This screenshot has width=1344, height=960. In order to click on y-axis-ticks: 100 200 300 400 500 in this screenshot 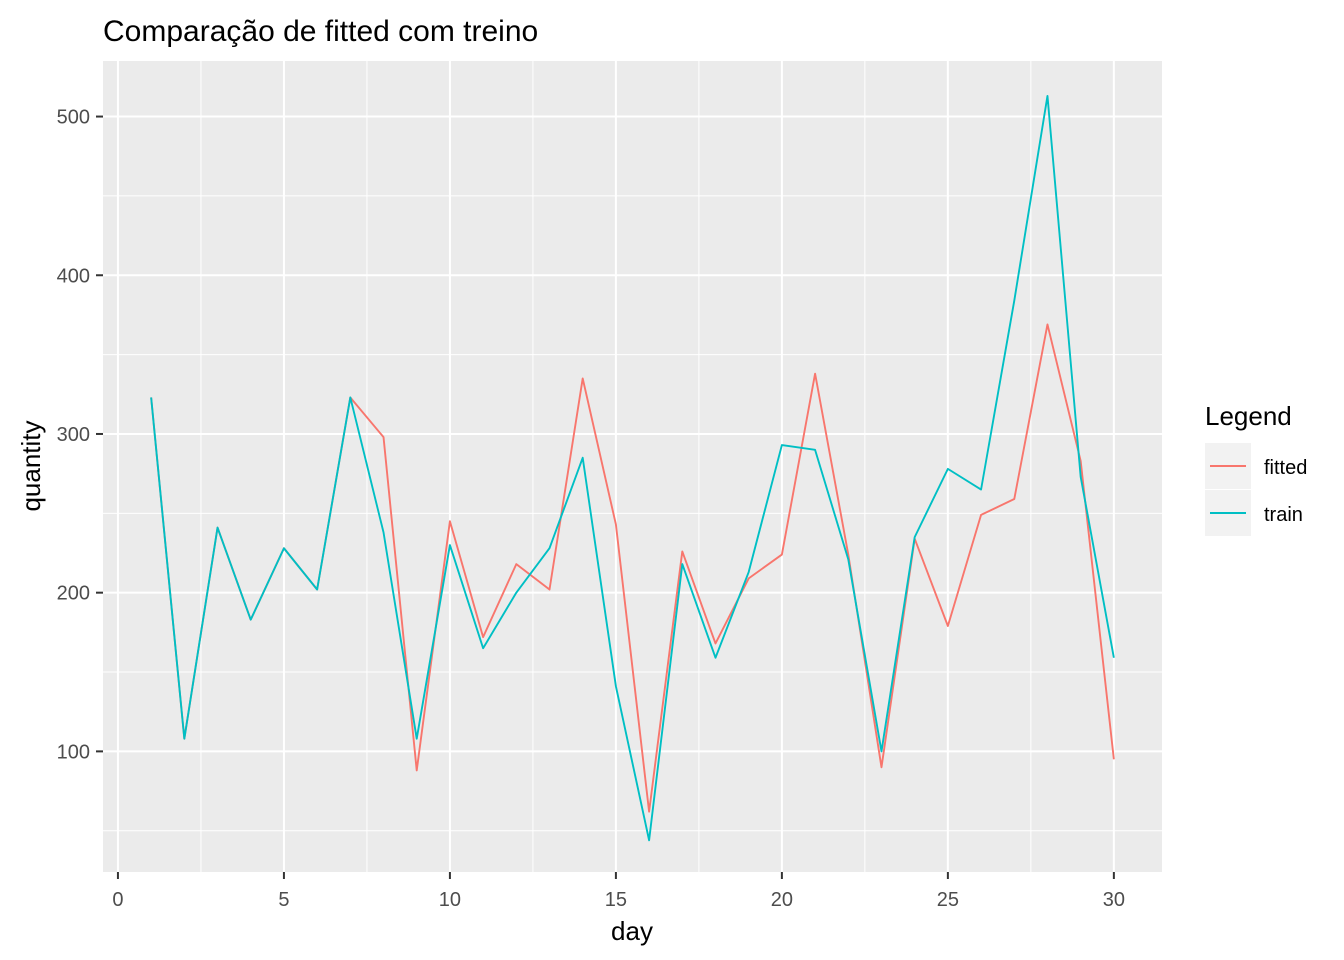, I will do `click(80, 435)`.